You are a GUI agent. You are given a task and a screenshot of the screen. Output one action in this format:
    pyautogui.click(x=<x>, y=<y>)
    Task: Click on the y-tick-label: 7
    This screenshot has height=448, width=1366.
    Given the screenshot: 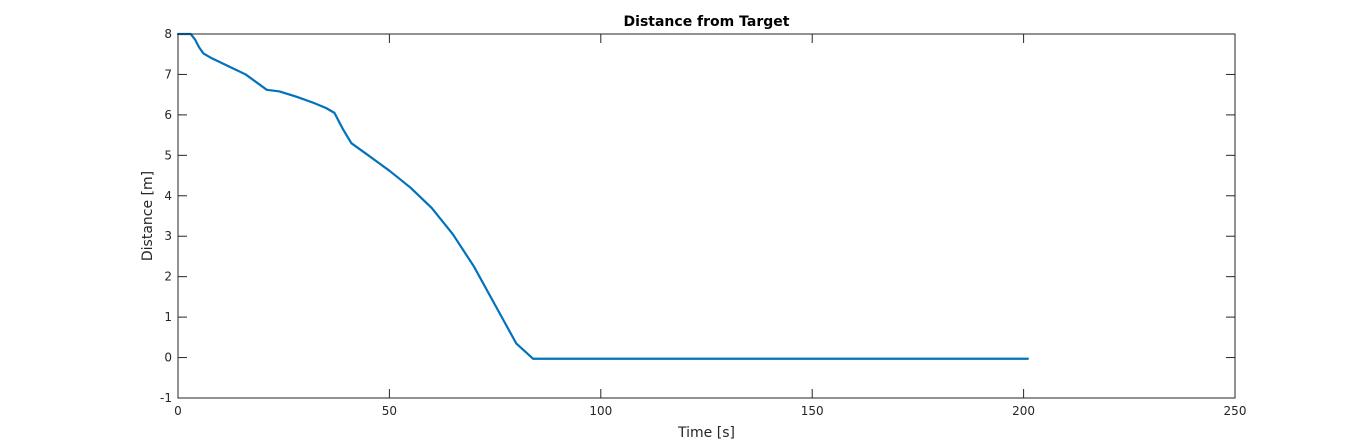 What is the action you would take?
    pyautogui.click(x=168, y=74)
    